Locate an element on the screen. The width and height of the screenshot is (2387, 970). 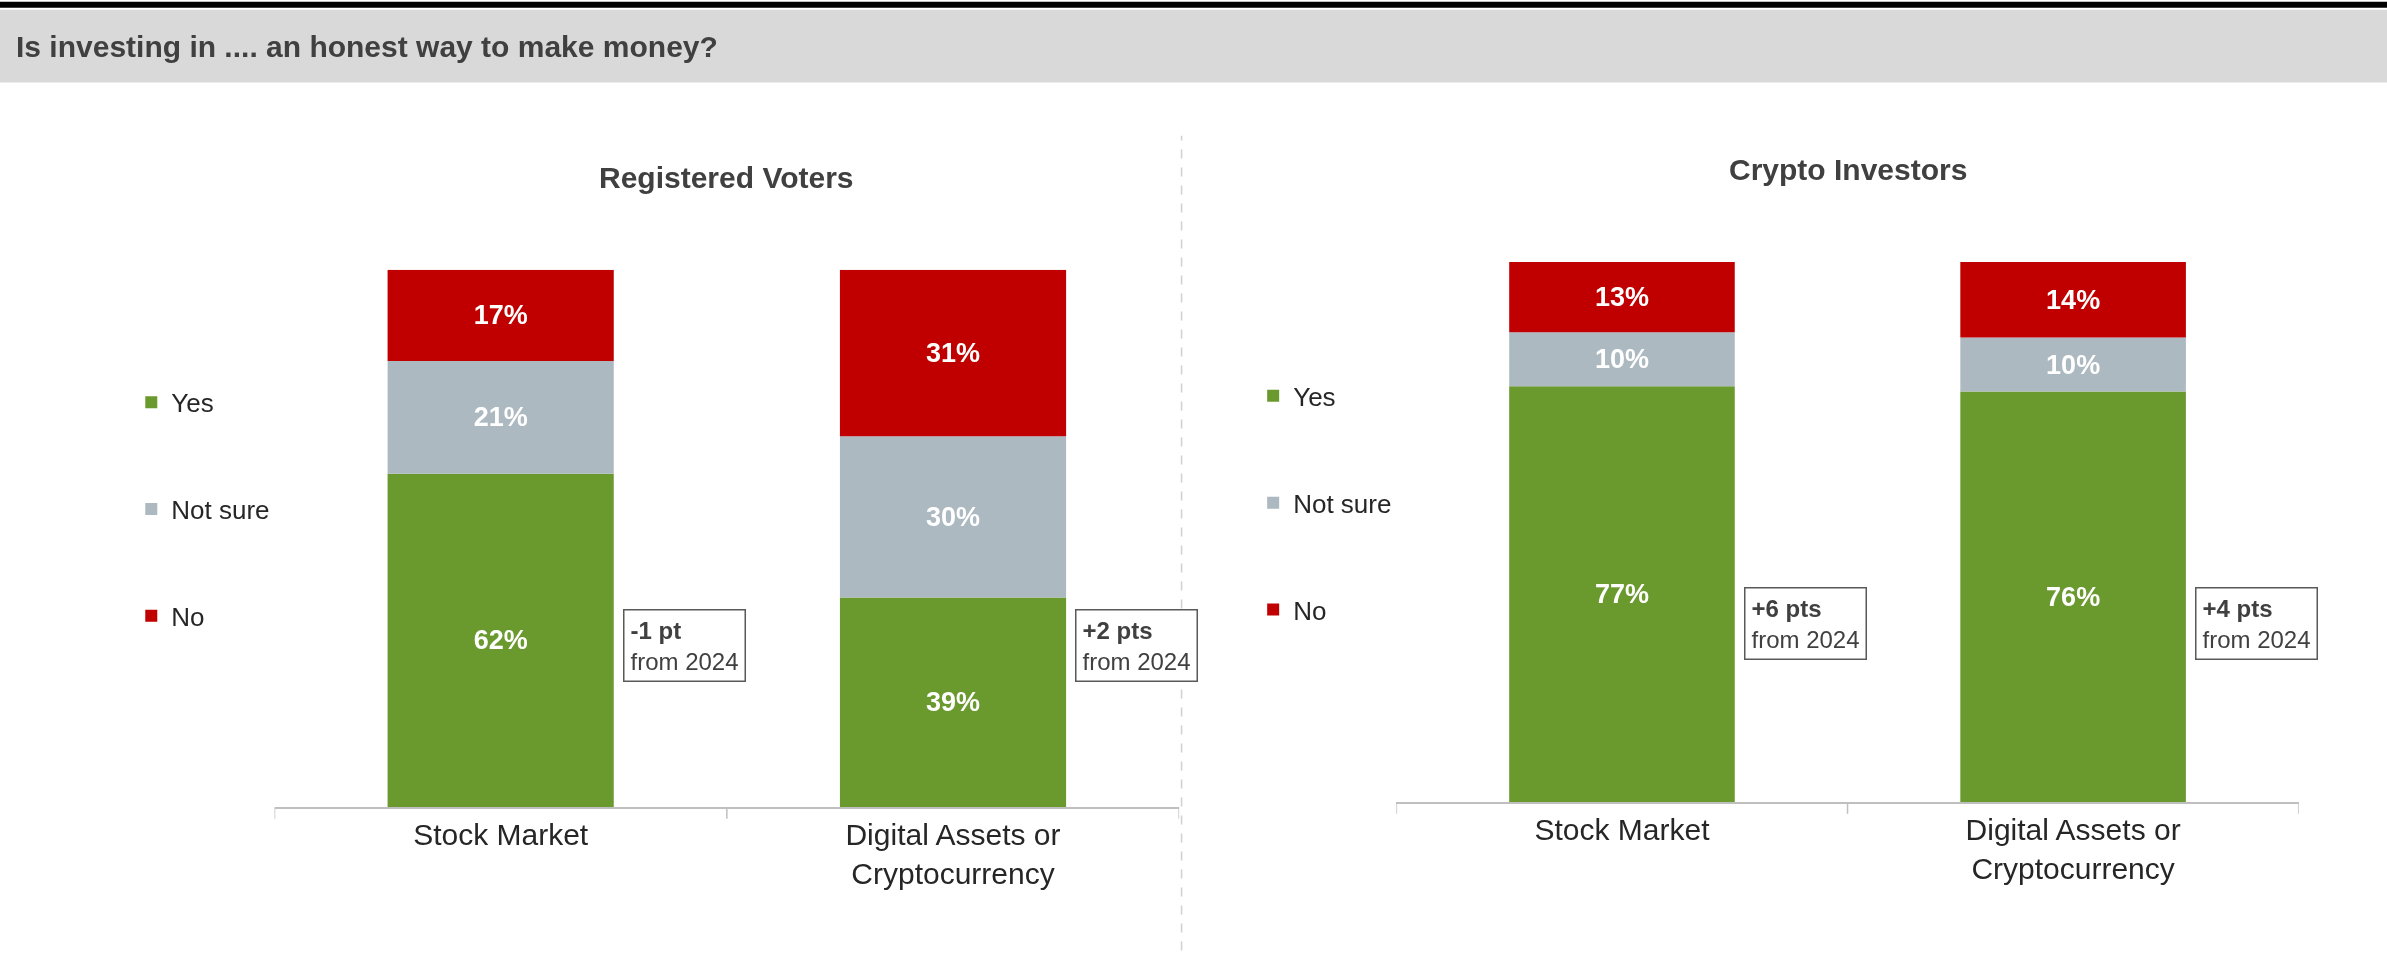
data-label: 31% is located at coordinates (953, 352).